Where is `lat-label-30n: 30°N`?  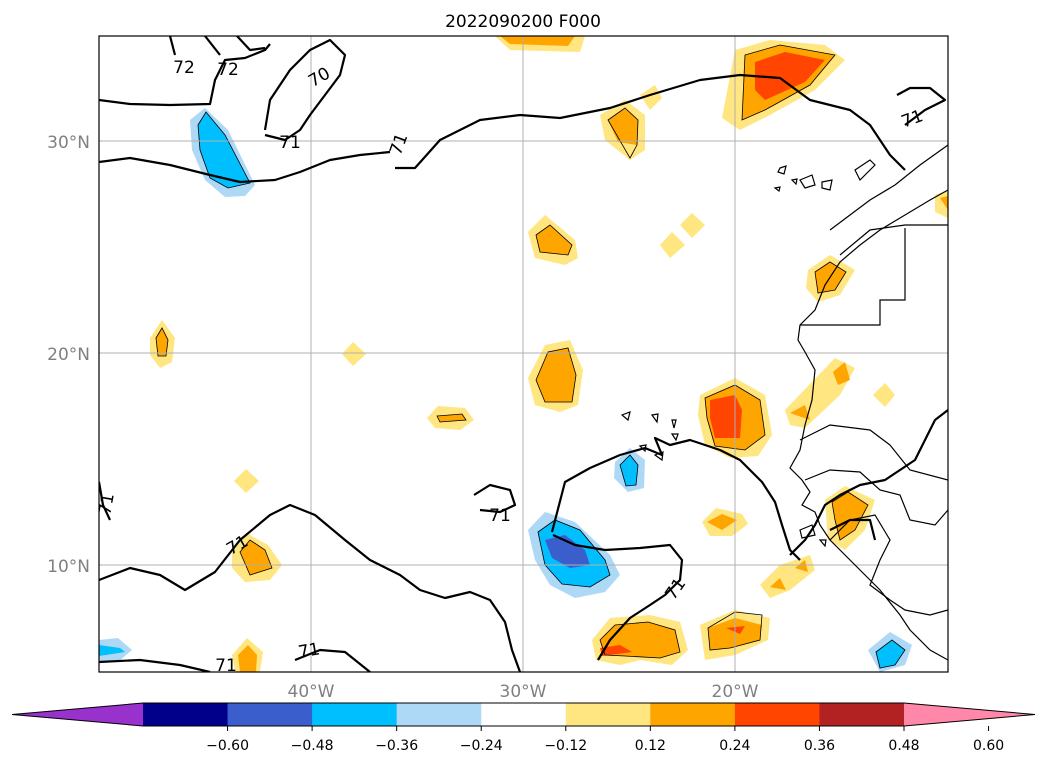
lat-label-30n: 30°N is located at coordinates (68, 143).